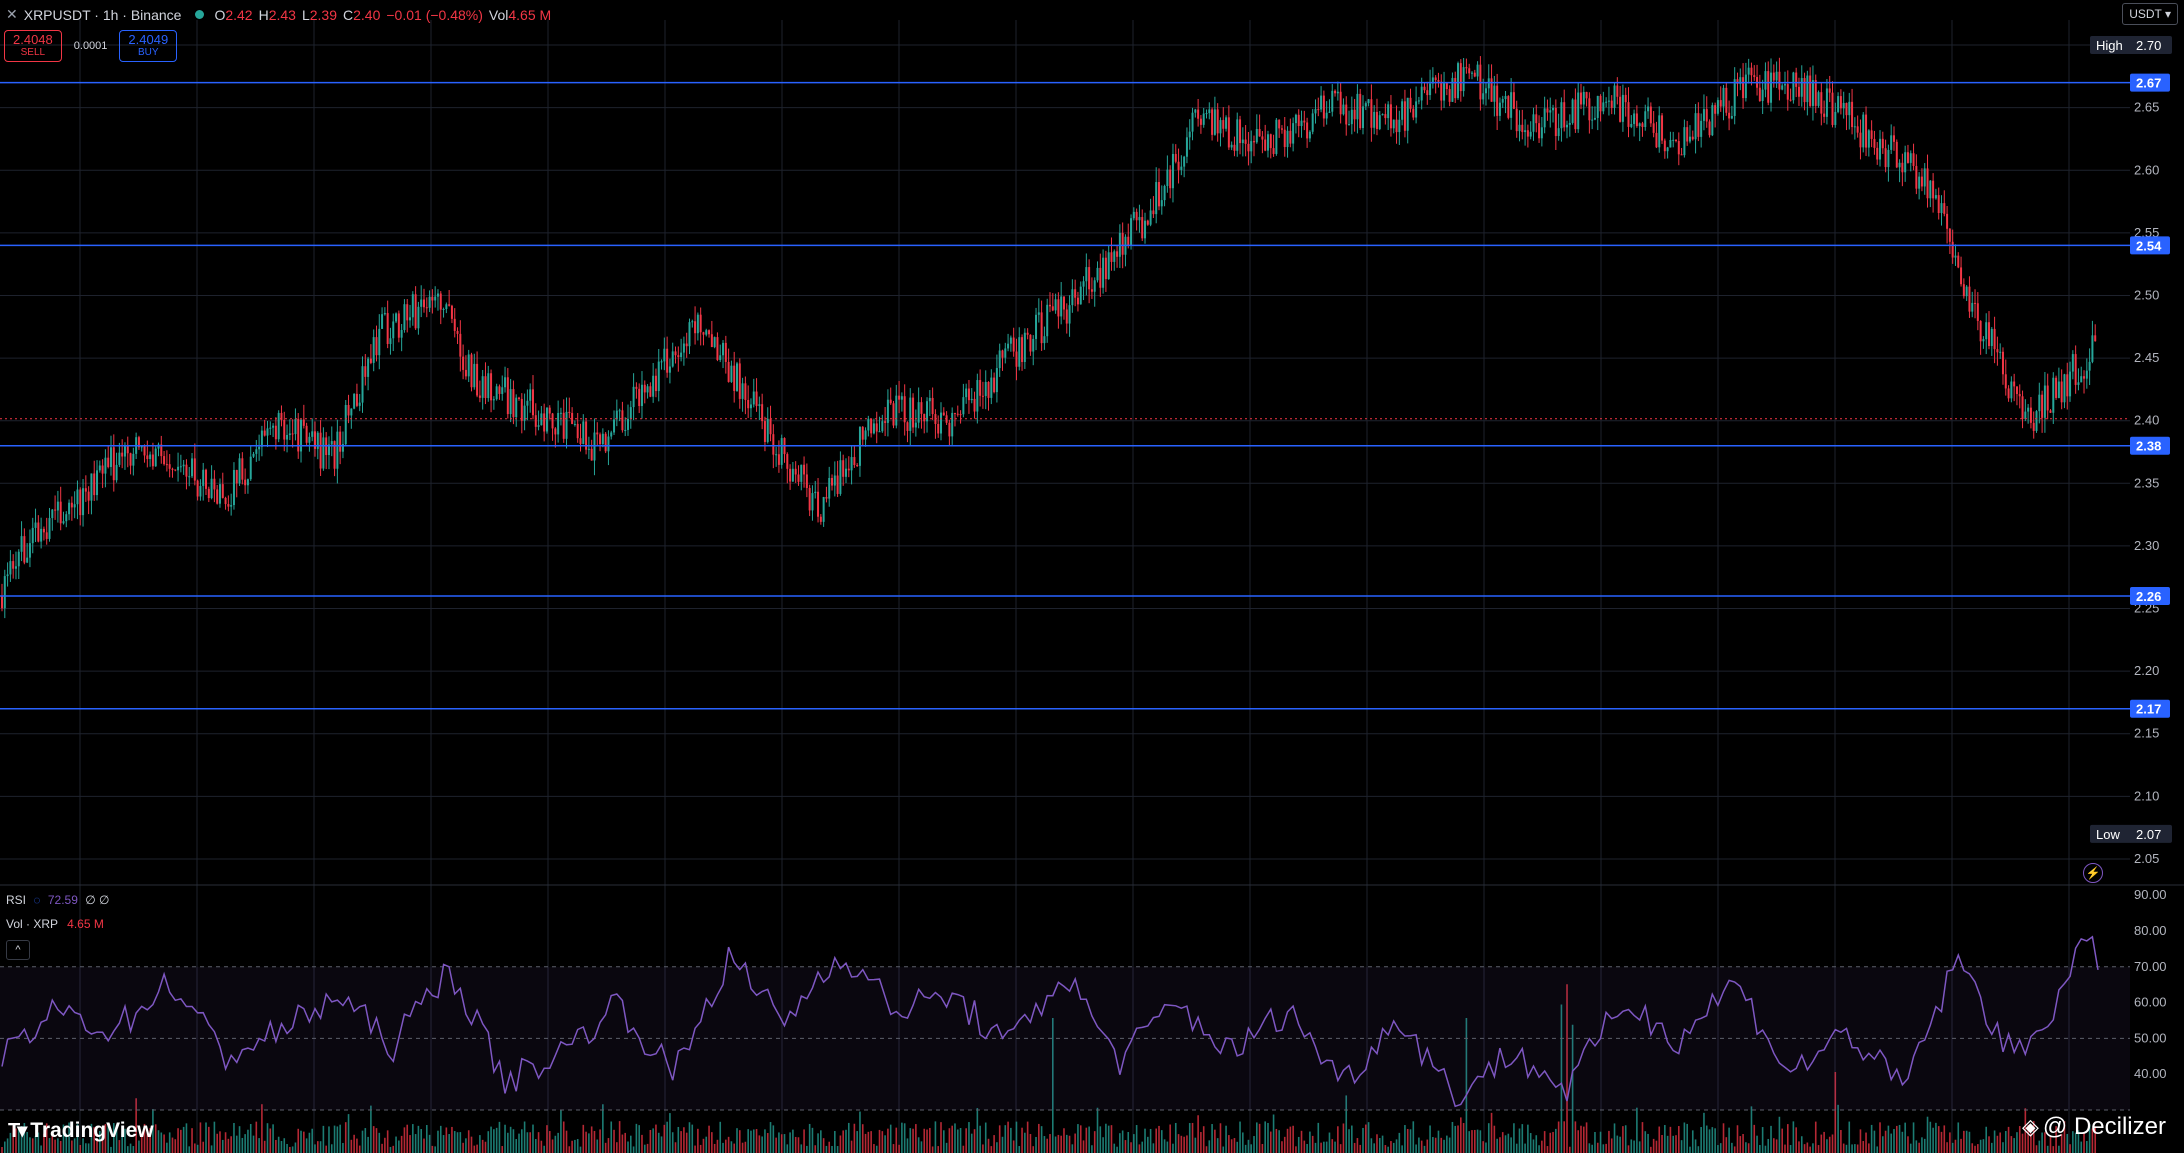 Image resolution: width=2184 pixels, height=1153 pixels. I want to click on volume-legend: Vol · XRP 4.65 M, so click(55, 924).